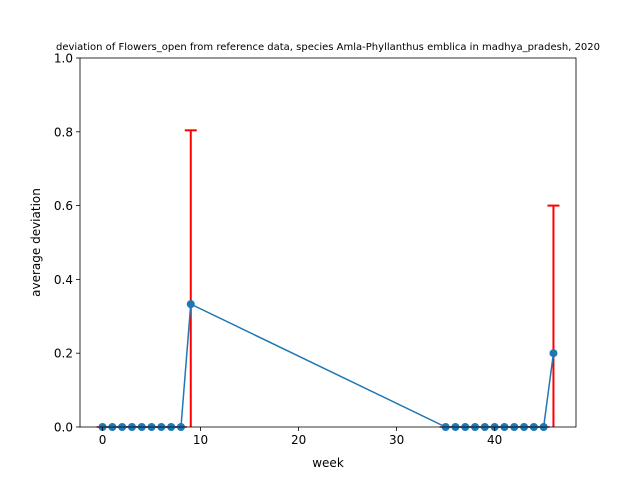 This screenshot has height=480, width=640. I want to click on y-tick-label: 0.0, so click(63, 428).